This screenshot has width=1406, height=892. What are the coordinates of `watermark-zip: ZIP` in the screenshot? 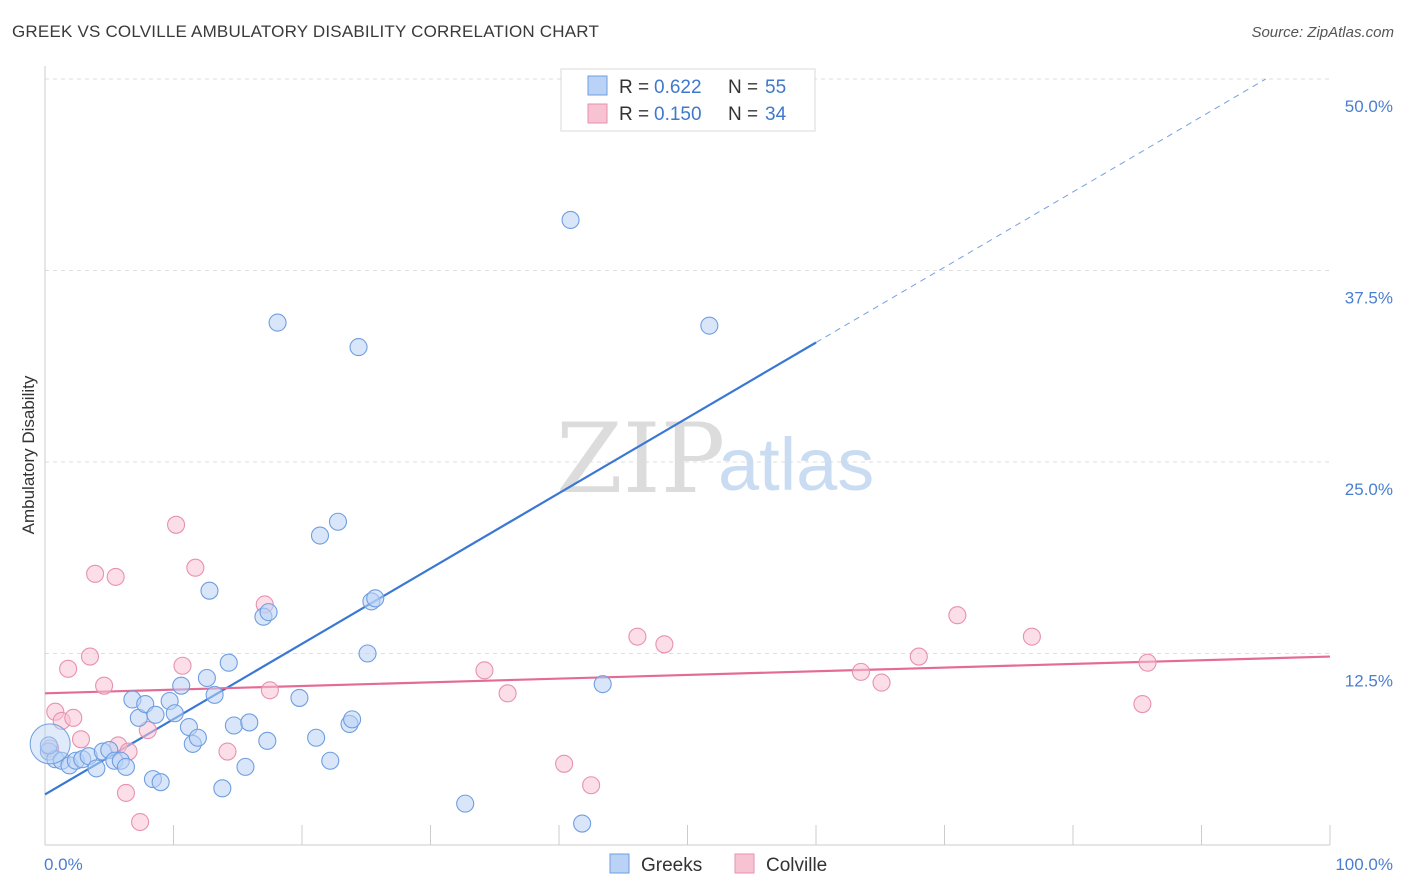 It's located at (640, 459).